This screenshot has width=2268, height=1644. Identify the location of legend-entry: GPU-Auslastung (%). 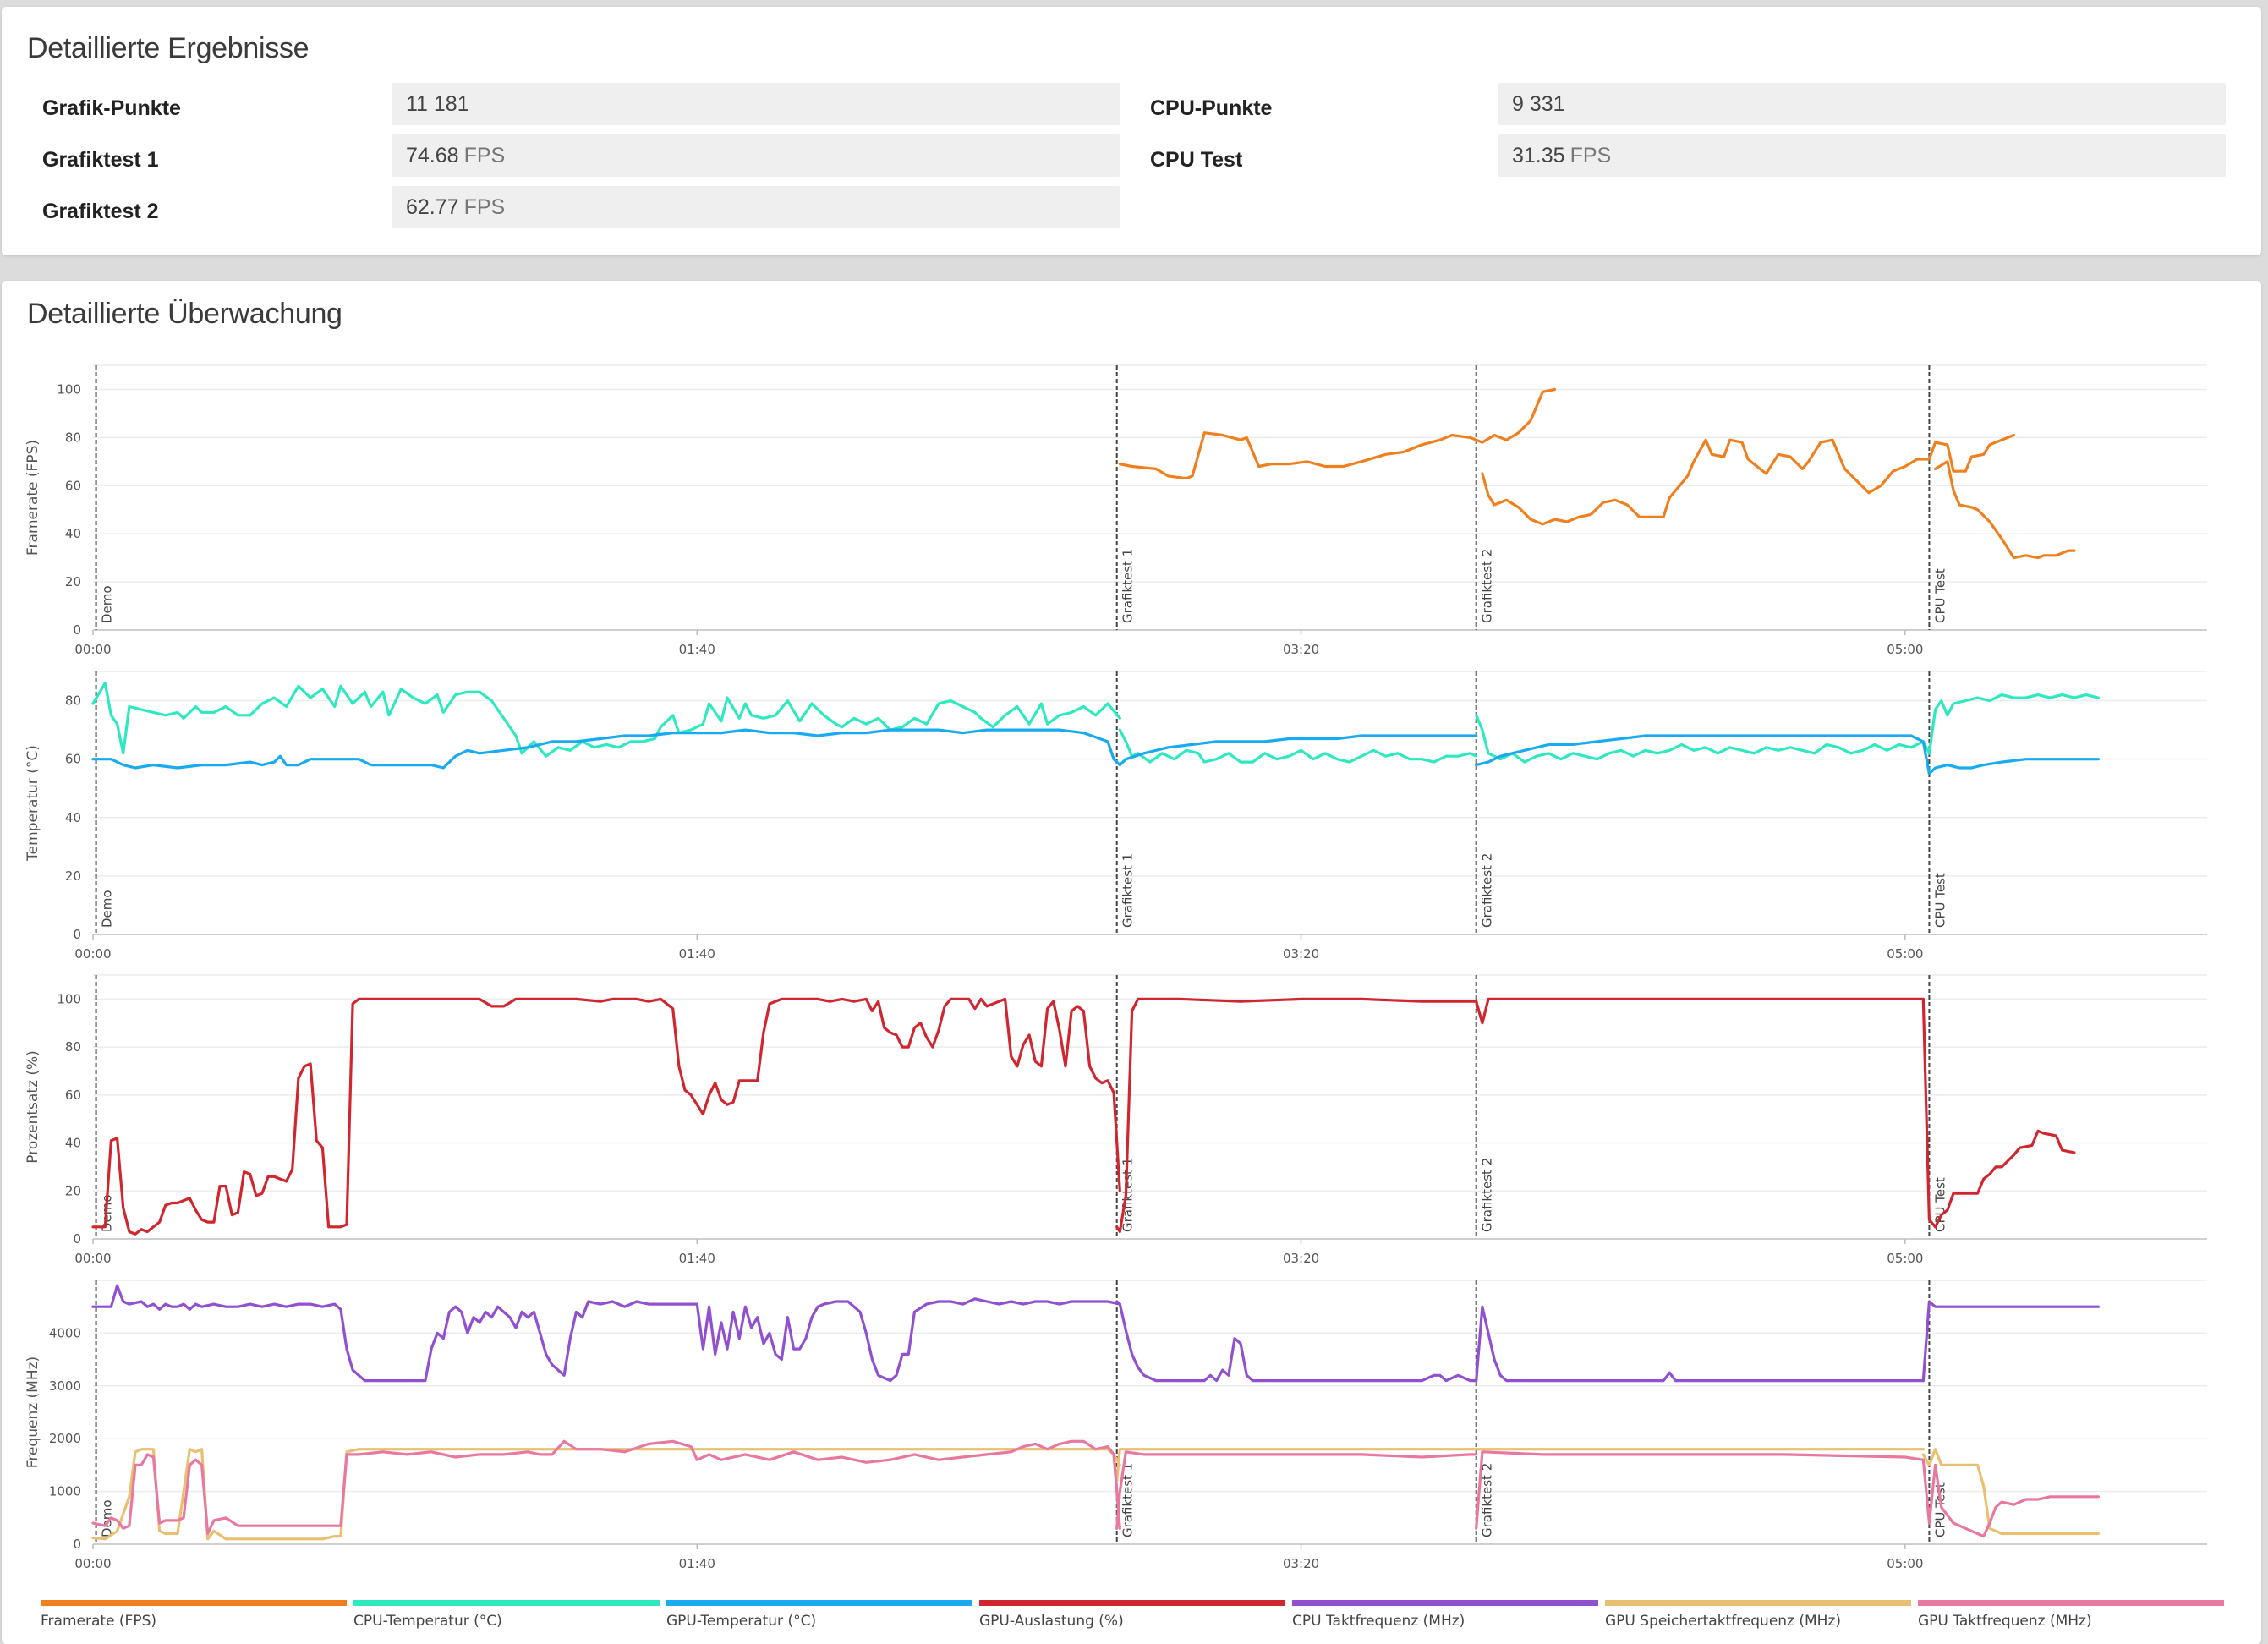
(1051, 1622).